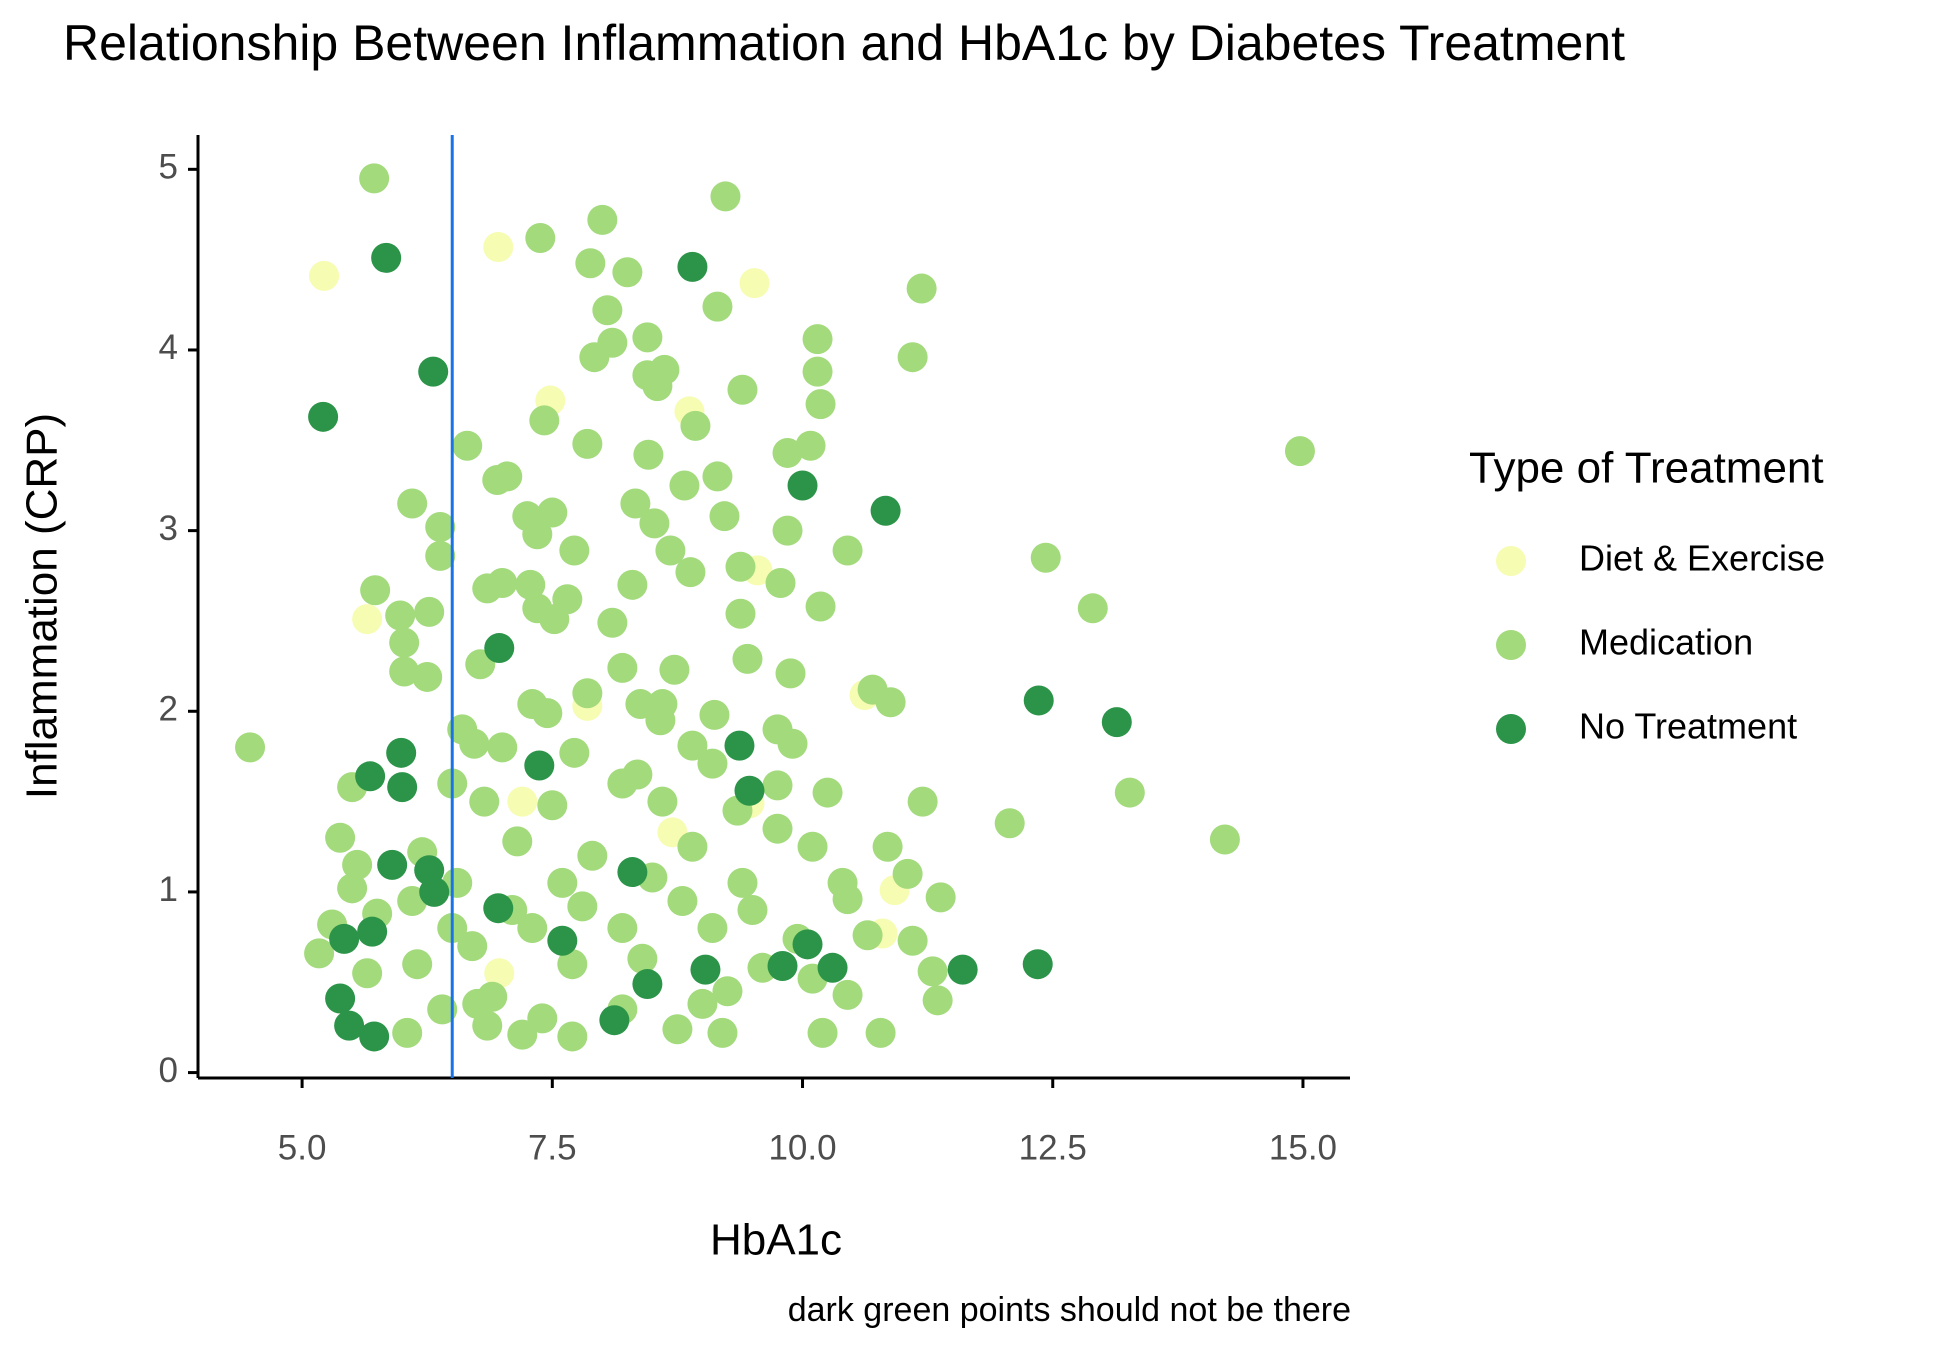  What do you see at coordinates (168, 347) in the screenshot?
I see `y-tick-label: 4` at bounding box center [168, 347].